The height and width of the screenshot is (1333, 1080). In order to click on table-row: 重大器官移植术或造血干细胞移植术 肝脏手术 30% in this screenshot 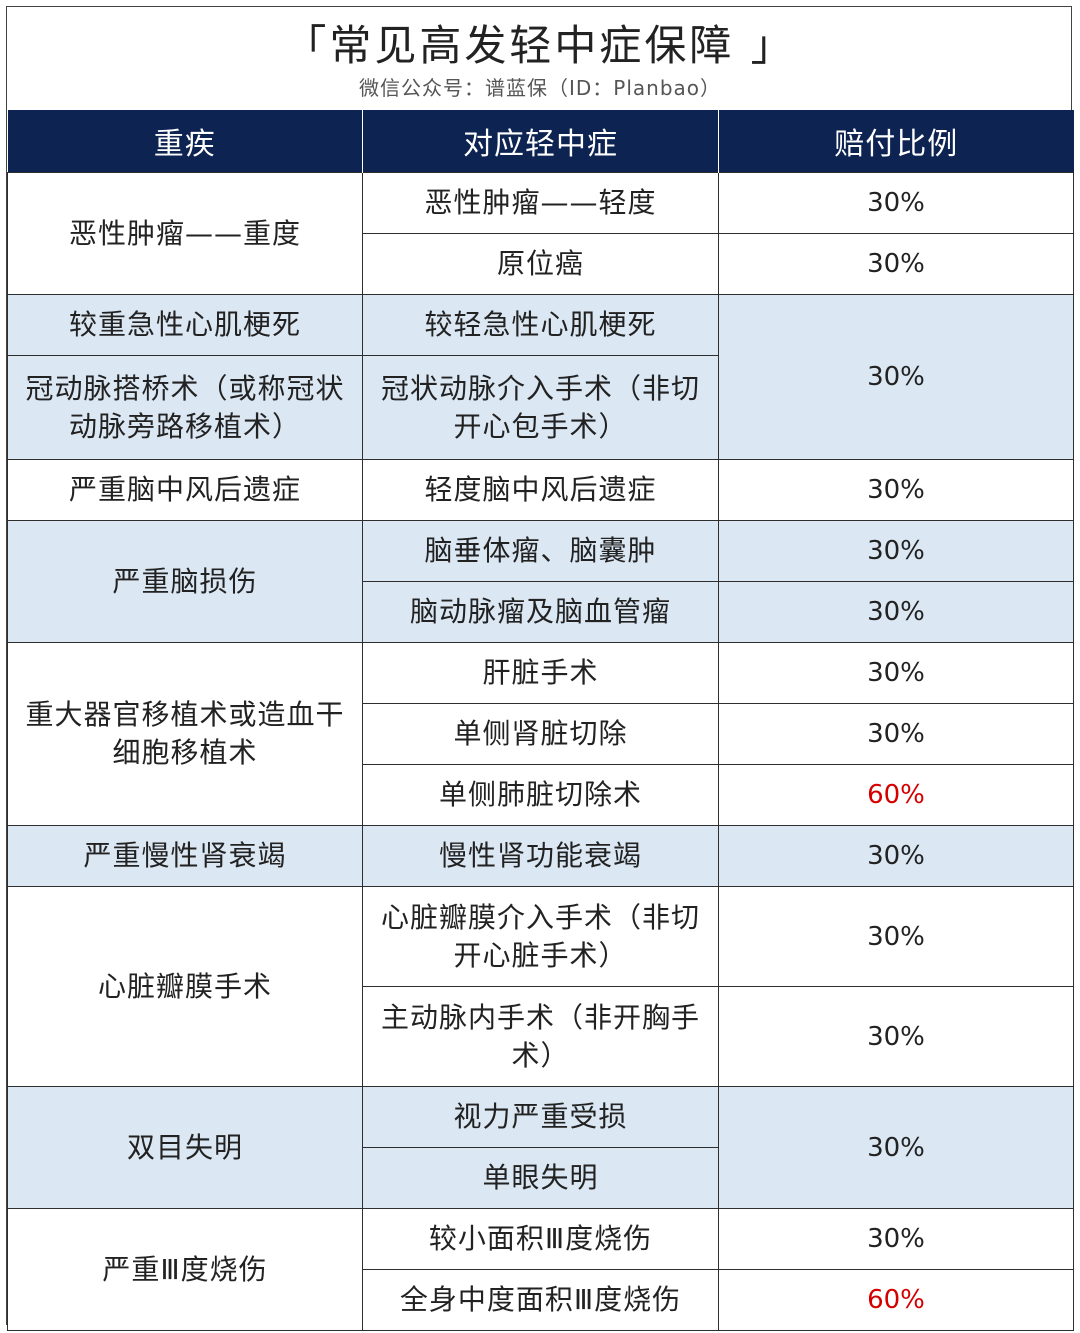, I will do `click(540, 734)`.